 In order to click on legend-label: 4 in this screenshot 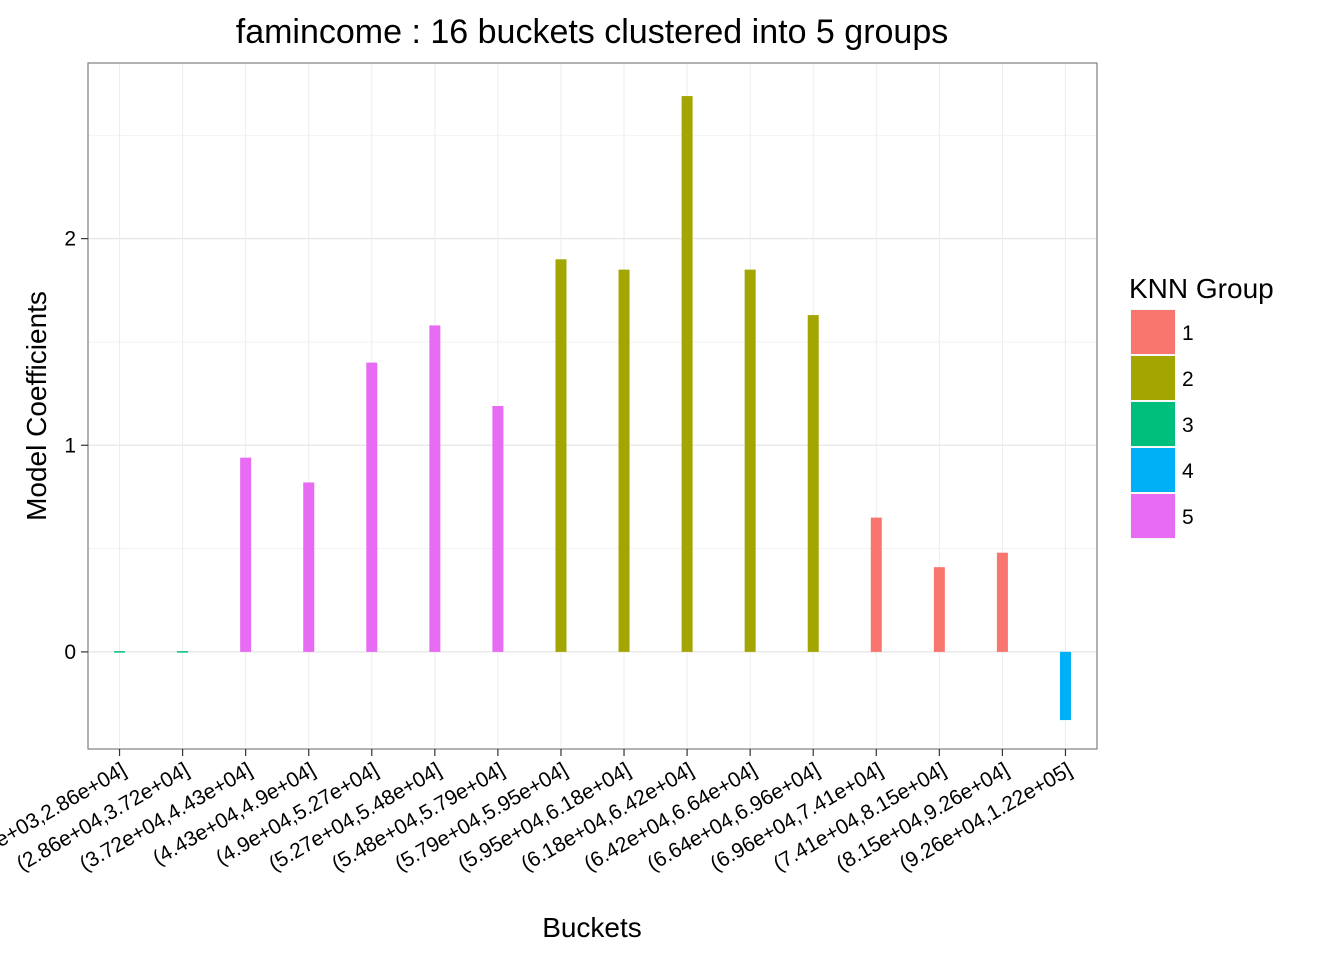, I will do `click(1188, 471)`.